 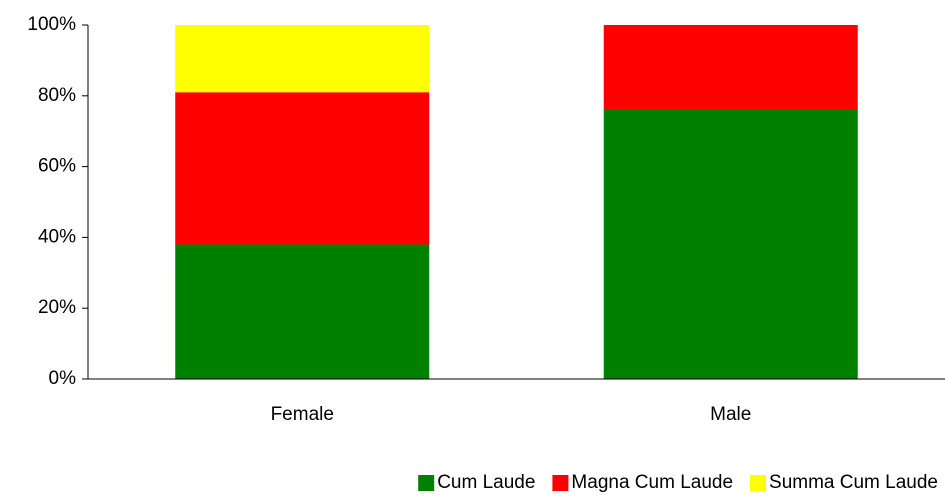 I want to click on y-tick-label: 0%, so click(x=63, y=378).